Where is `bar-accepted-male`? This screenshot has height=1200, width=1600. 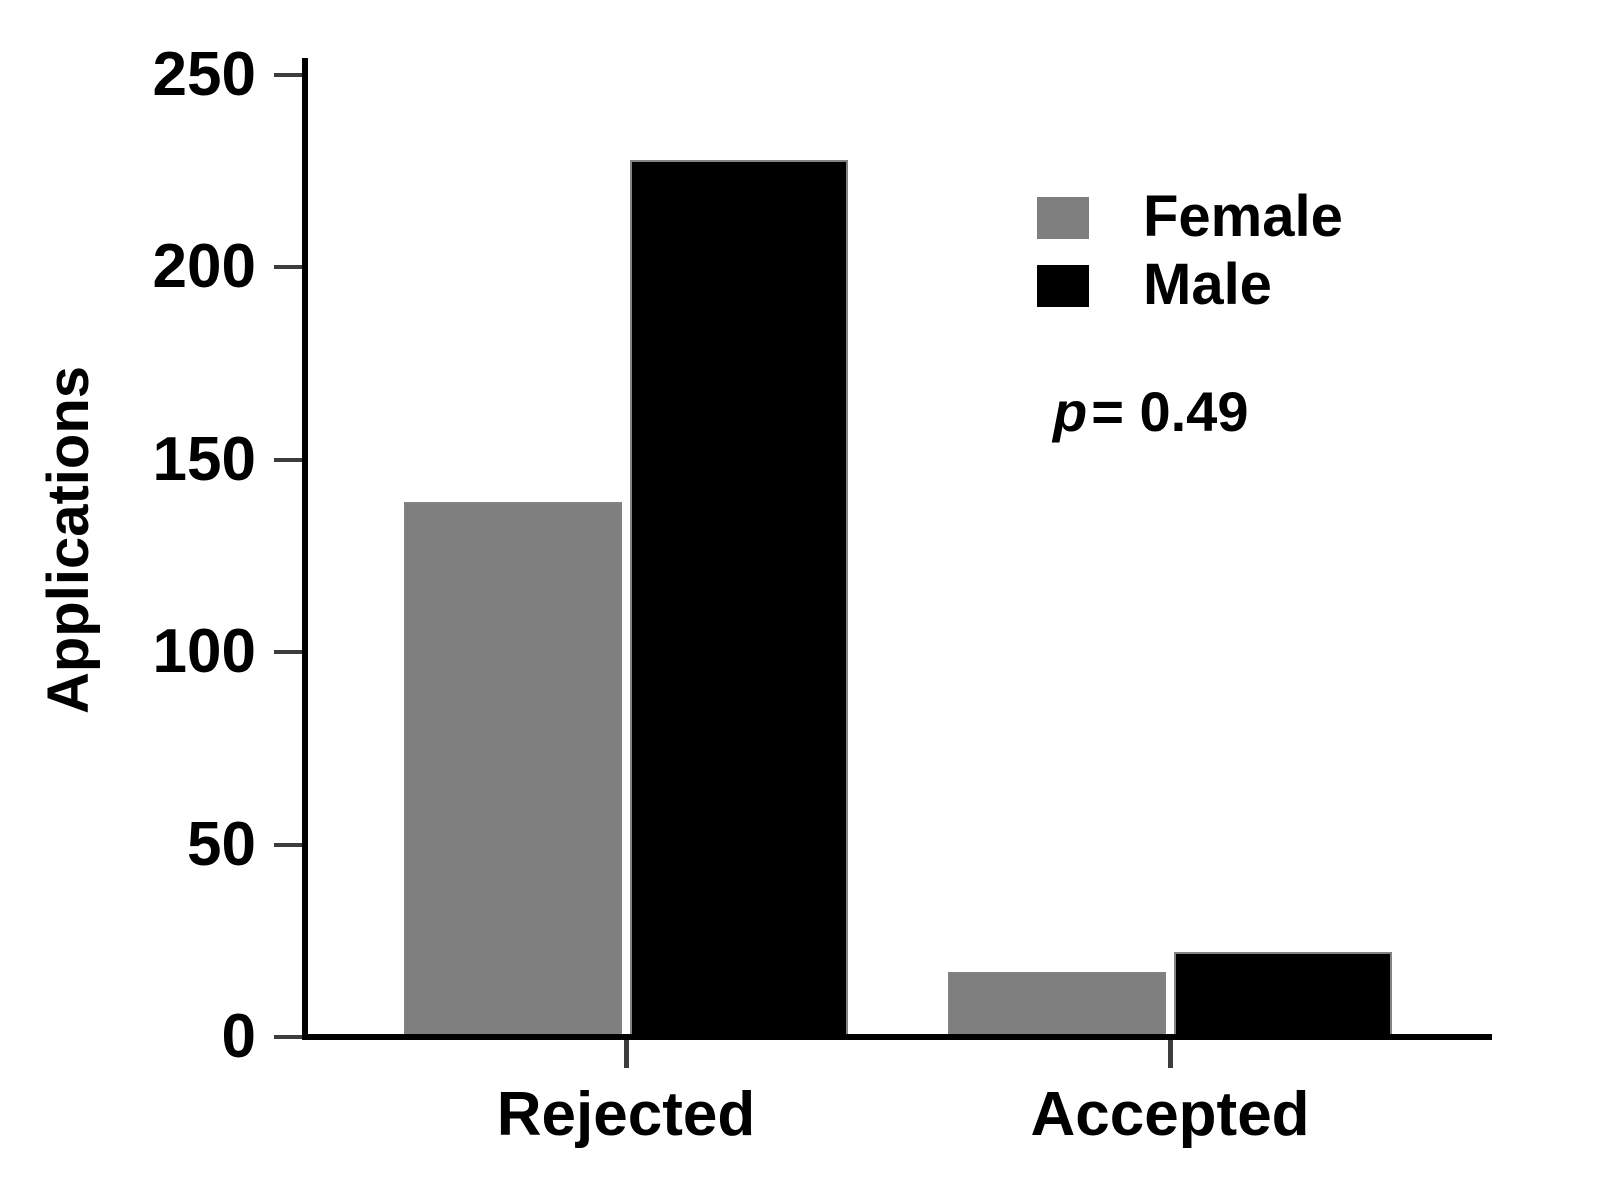 bar-accepted-male is located at coordinates (1283, 994).